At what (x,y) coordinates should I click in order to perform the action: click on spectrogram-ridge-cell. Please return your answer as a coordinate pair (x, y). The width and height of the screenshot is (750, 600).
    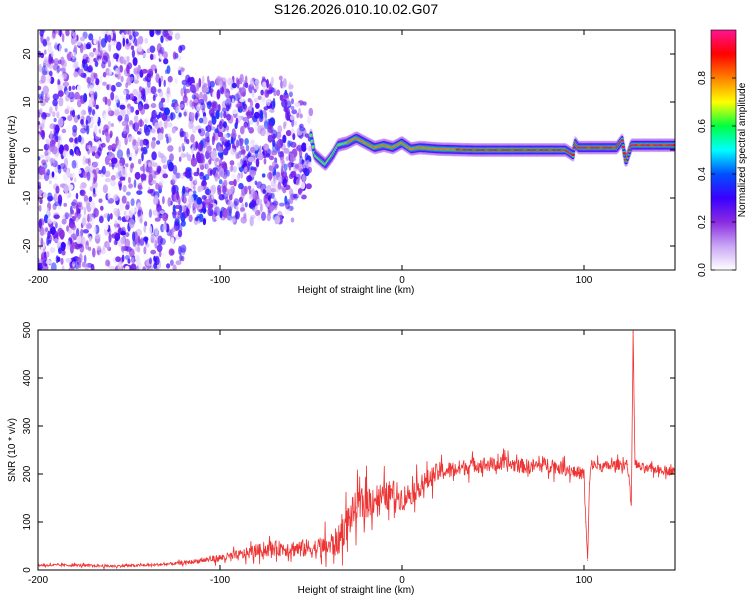
    Looking at the image, I should click on (573, 155).